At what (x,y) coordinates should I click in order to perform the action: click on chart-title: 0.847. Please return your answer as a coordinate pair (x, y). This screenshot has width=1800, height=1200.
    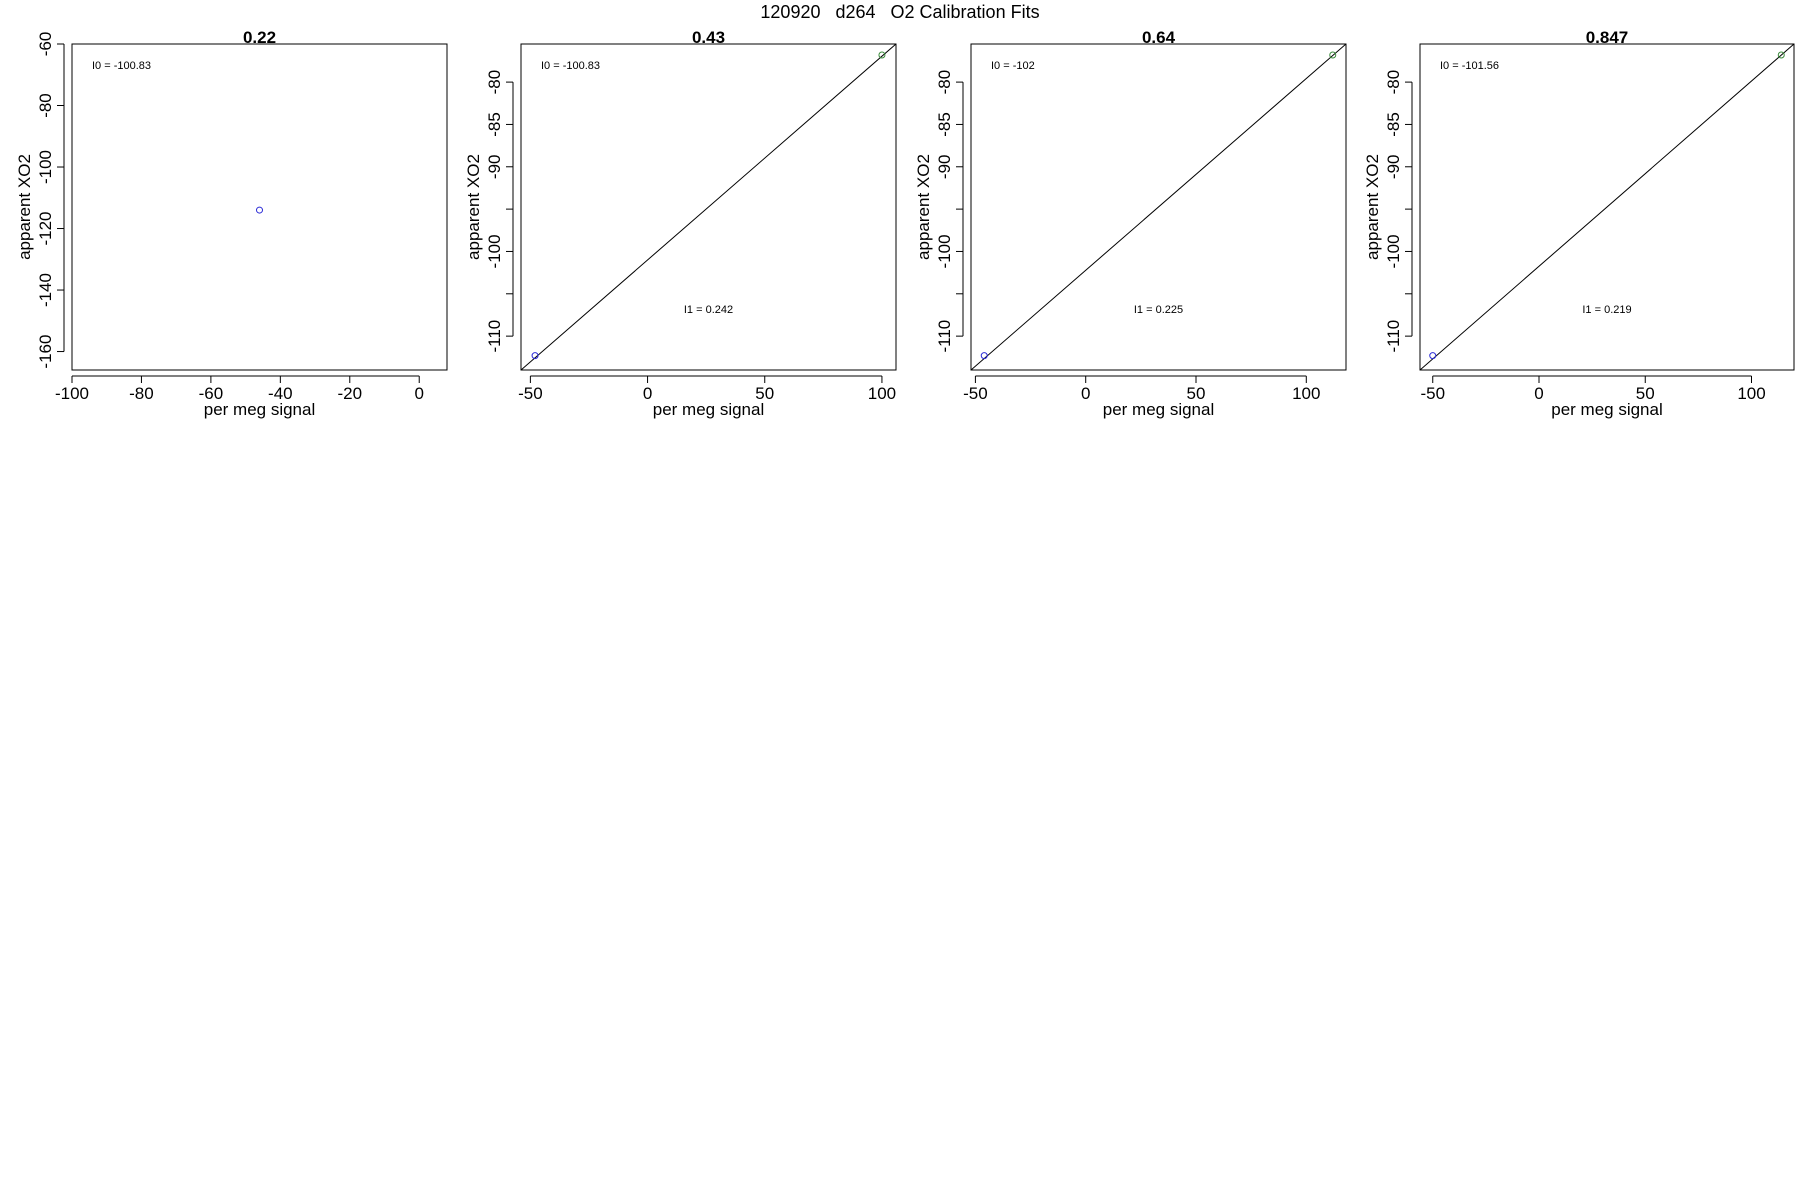
    Looking at the image, I should click on (1607, 37).